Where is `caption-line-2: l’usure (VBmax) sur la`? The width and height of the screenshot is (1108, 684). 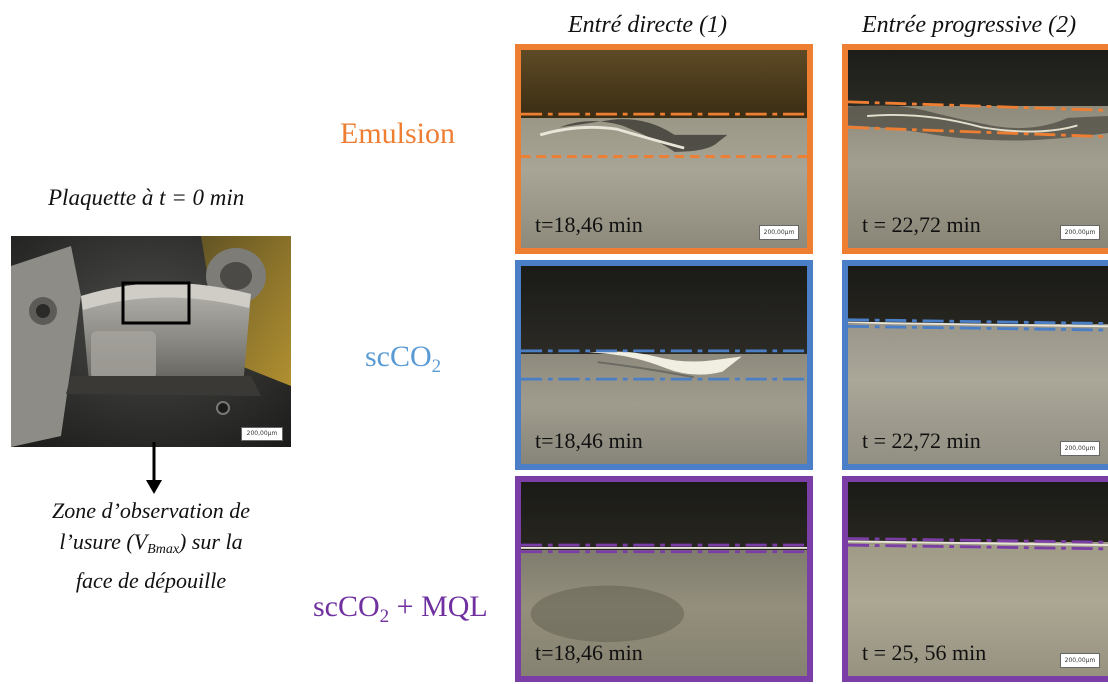
caption-line-2: l’usure (VBmax) sur la is located at coordinates (151, 545).